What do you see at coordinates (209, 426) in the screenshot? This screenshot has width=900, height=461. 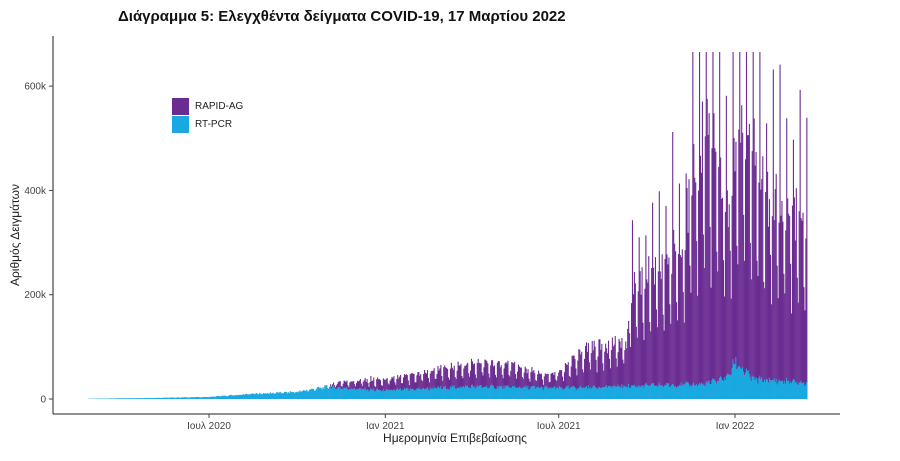 I see `x-tick-label: Ιουλ 2020` at bounding box center [209, 426].